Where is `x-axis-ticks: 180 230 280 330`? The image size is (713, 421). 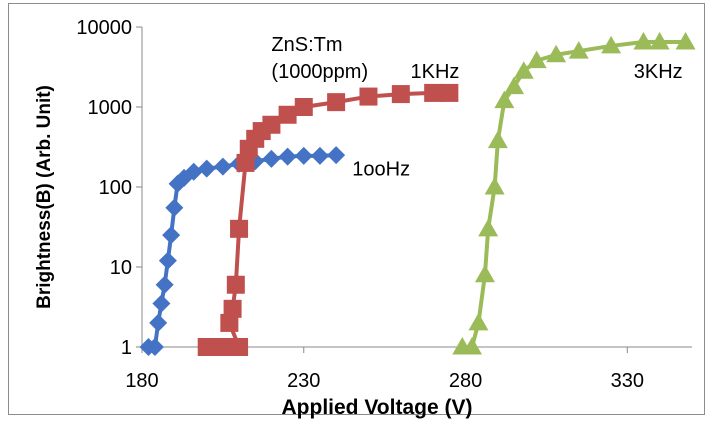
x-axis-ticks: 180 230 280 330 is located at coordinates (384, 369).